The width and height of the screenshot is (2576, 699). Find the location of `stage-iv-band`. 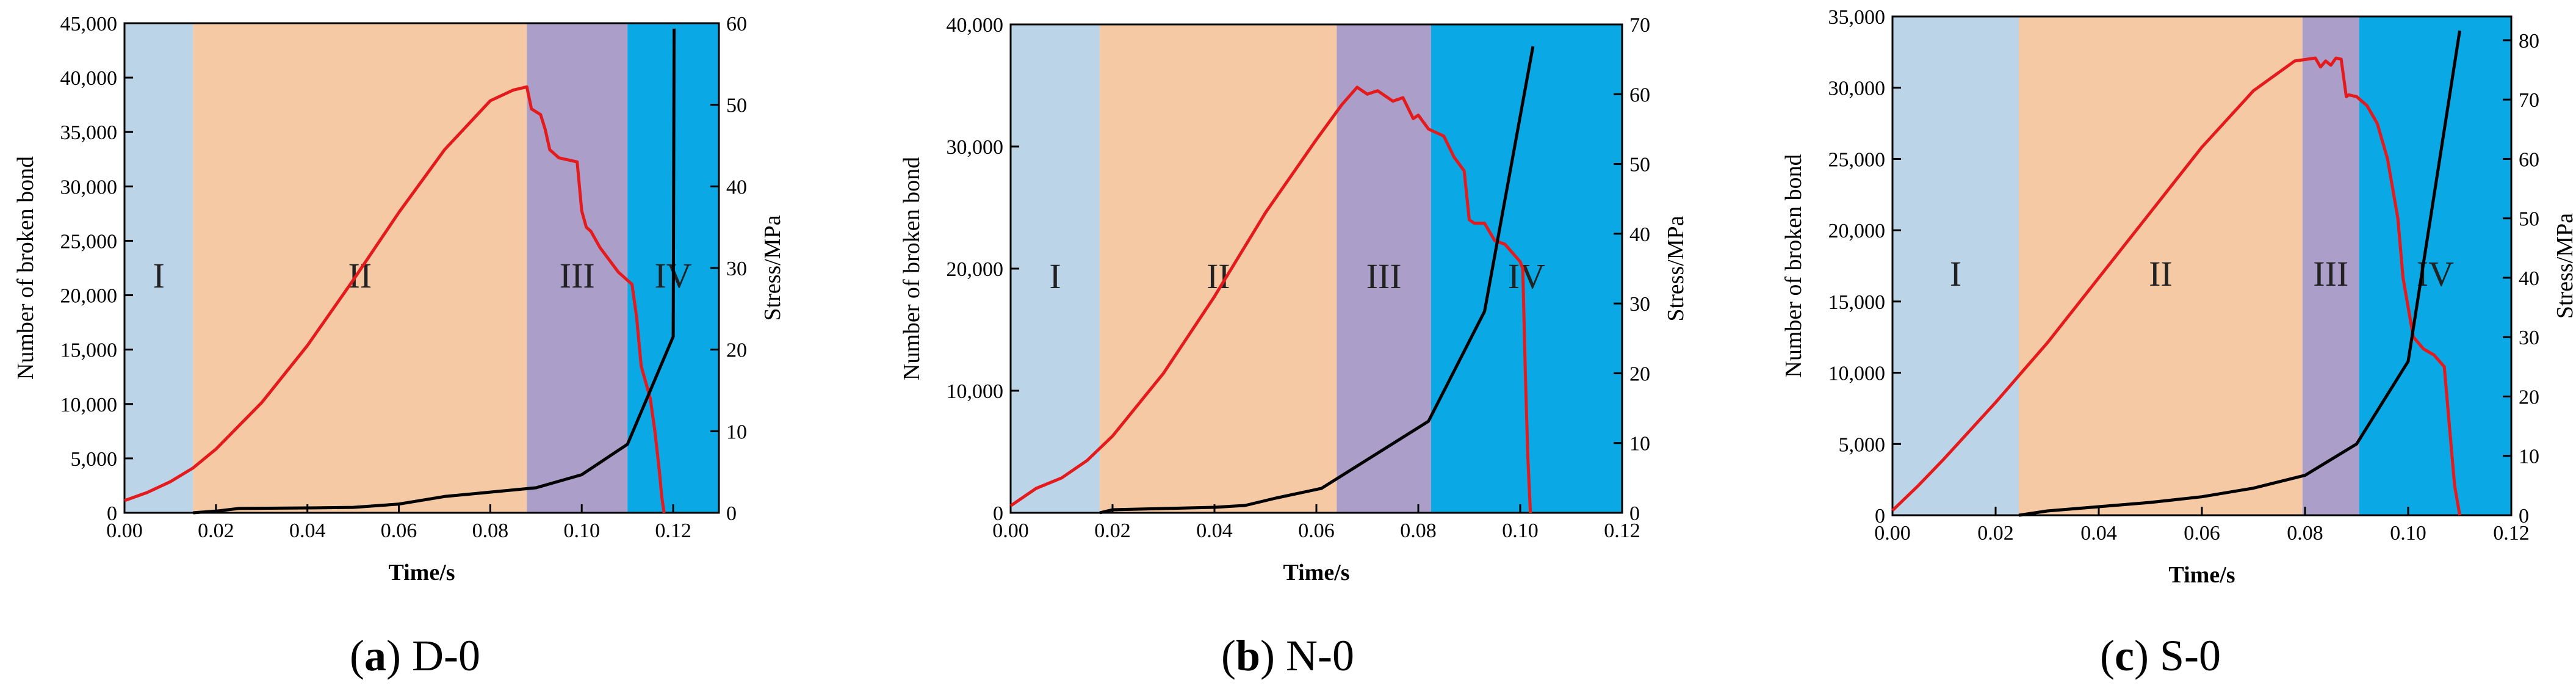

stage-iv-band is located at coordinates (2435, 265).